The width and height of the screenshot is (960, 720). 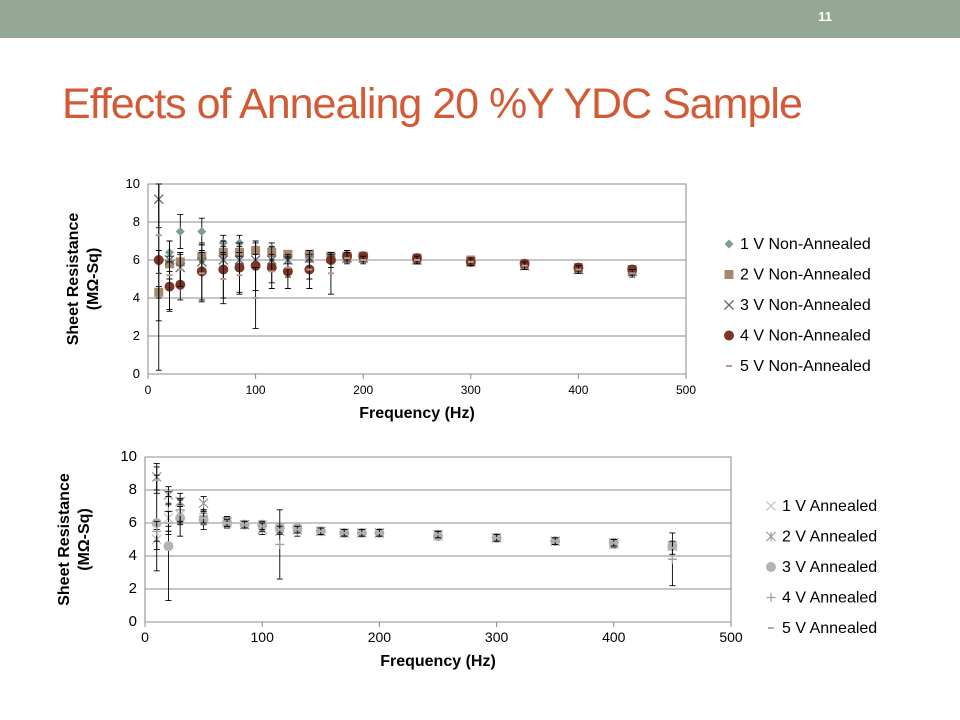 I want to click on chart2-legend-entry: 4 V Annealed, so click(x=829, y=598).